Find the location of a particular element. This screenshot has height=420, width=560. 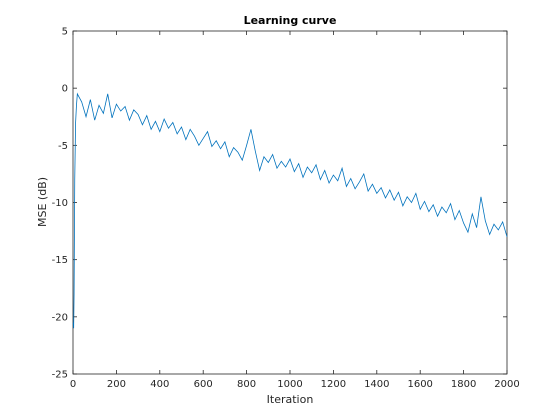

x-tick-label: 800 is located at coordinates (246, 384).